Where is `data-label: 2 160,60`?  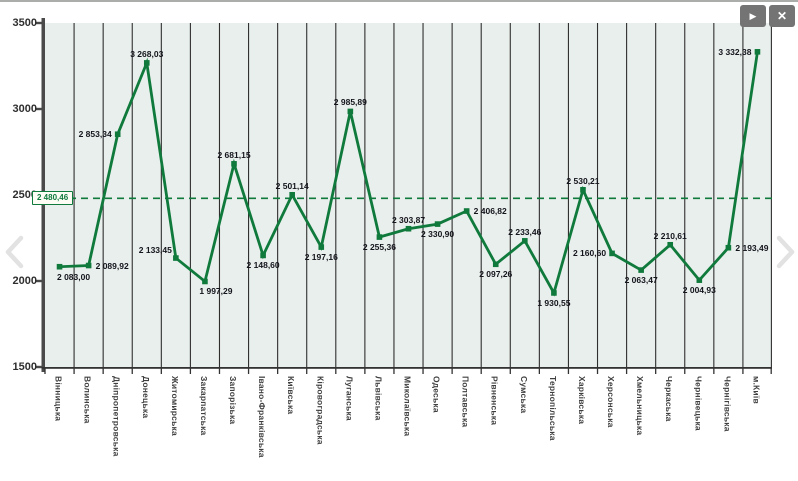
data-label: 2 160,60 is located at coordinates (589, 253).